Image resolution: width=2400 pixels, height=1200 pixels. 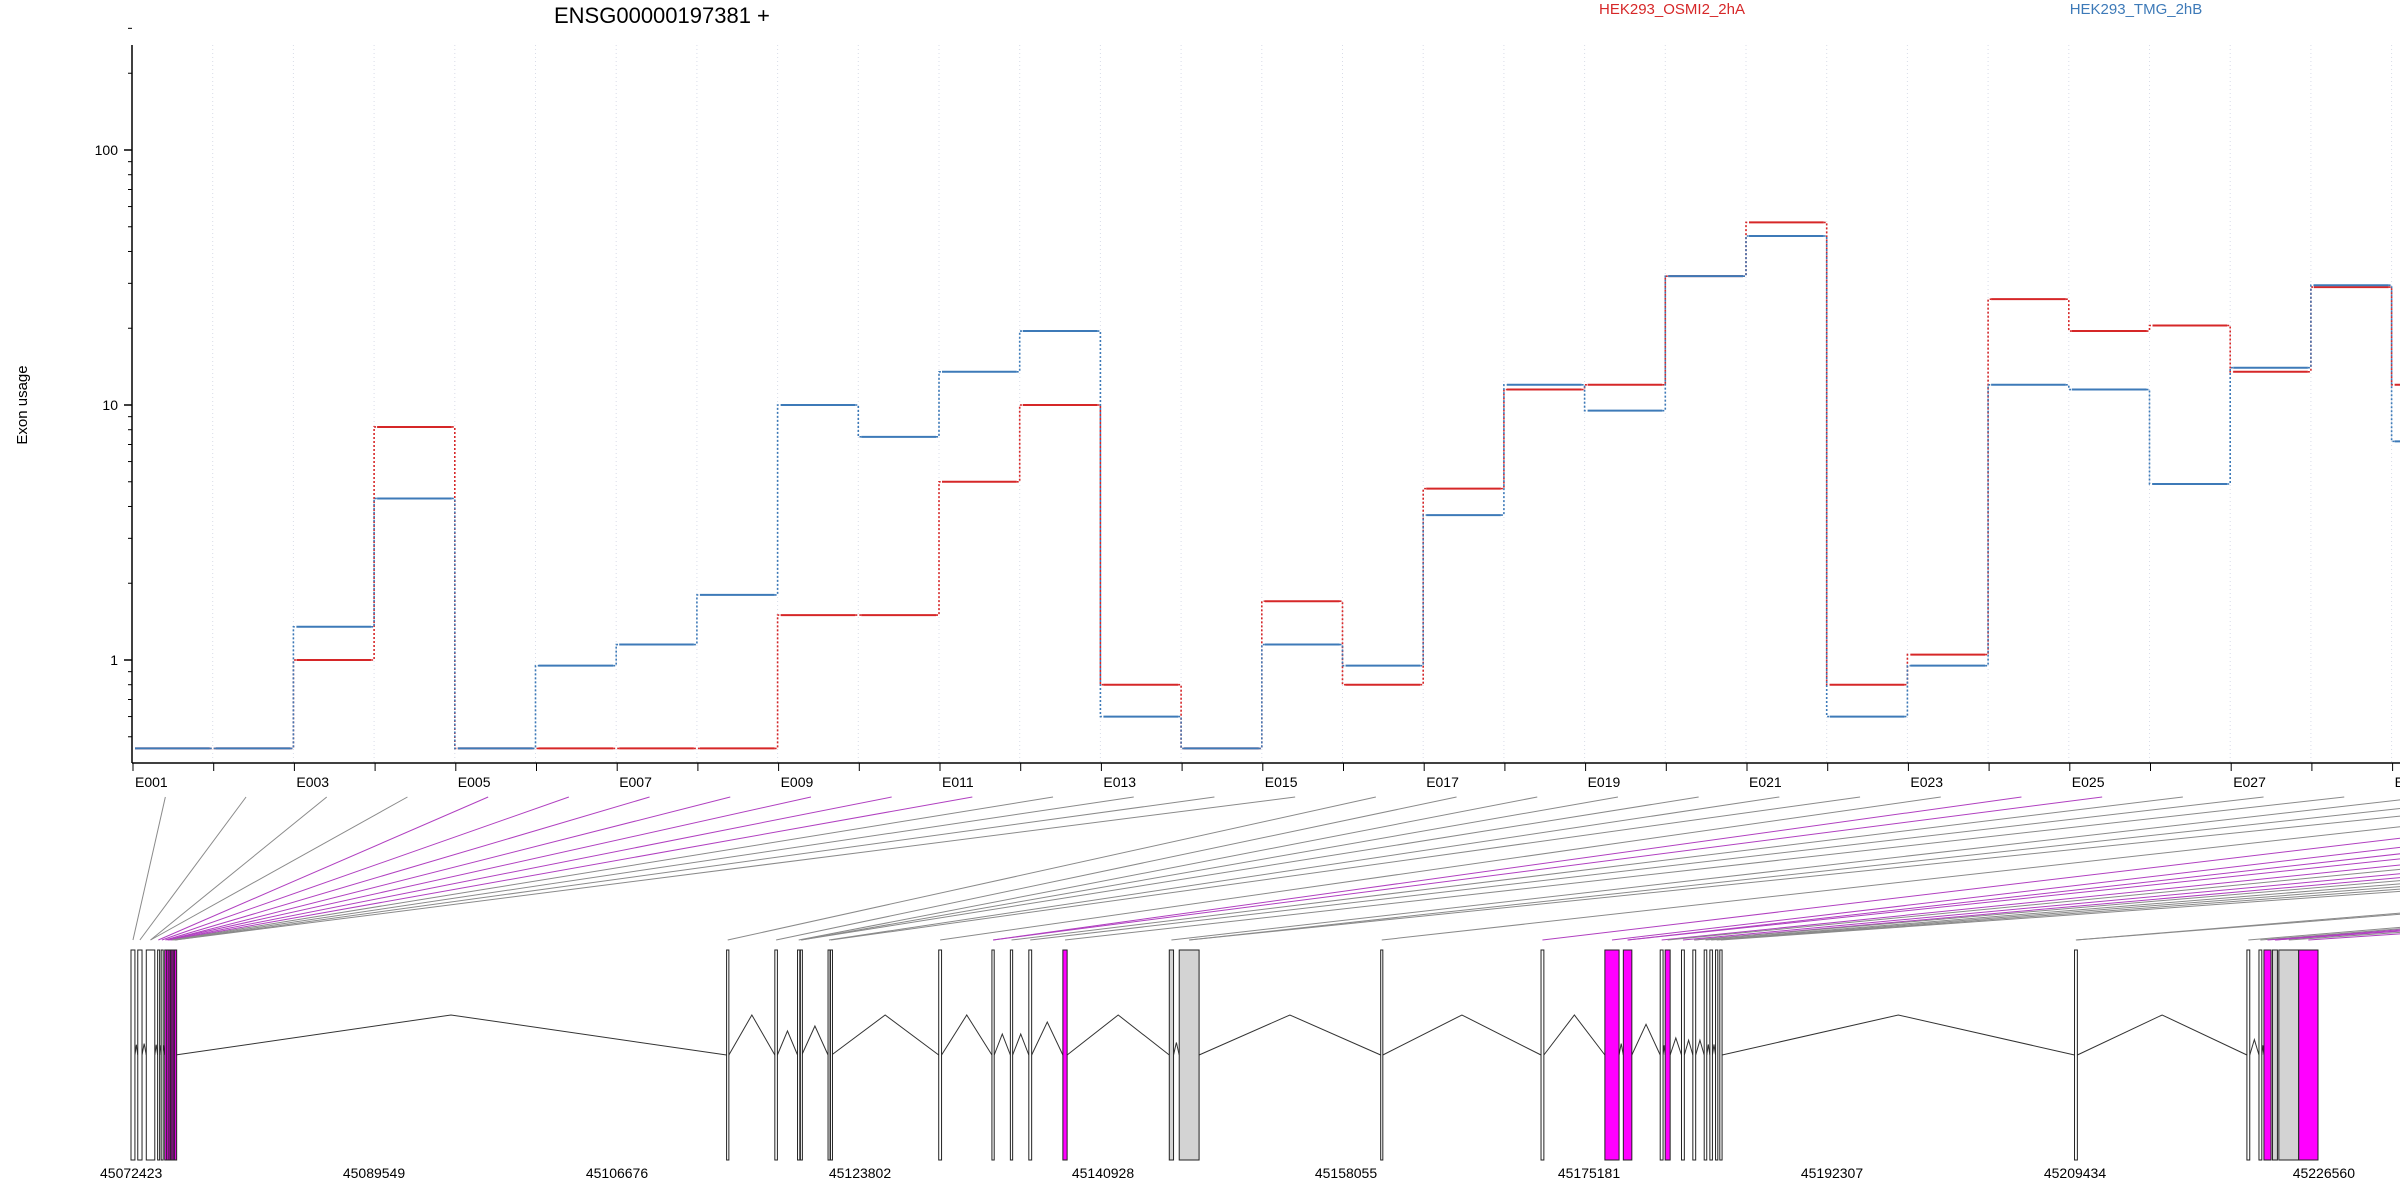 I want to click on x-tick-label: E019, so click(x=1604, y=782).